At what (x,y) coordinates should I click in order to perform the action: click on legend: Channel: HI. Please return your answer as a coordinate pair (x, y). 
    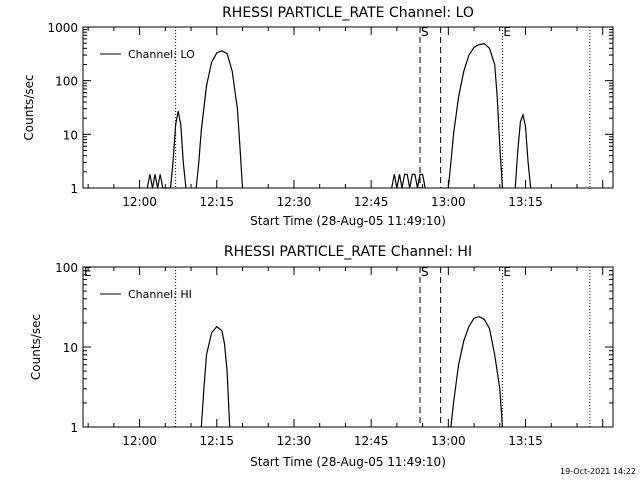
    Looking at the image, I should click on (146, 294).